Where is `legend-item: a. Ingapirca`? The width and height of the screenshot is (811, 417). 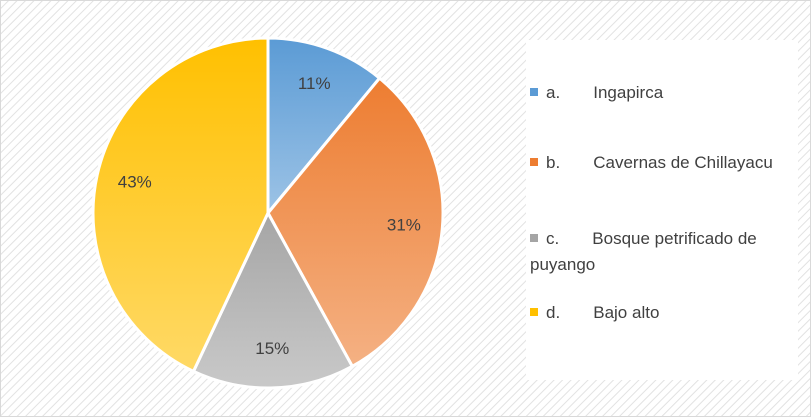 legend-item: a. Ingapirca is located at coordinates (664, 93).